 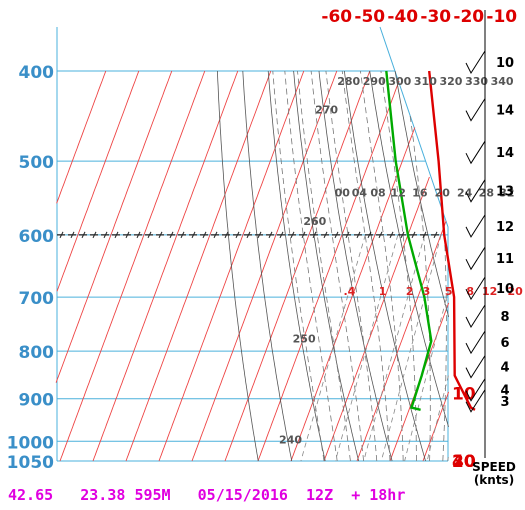 What do you see at coordinates (465, 192) in the screenshot?
I see `moist-adiabat-label: 24` at bounding box center [465, 192].